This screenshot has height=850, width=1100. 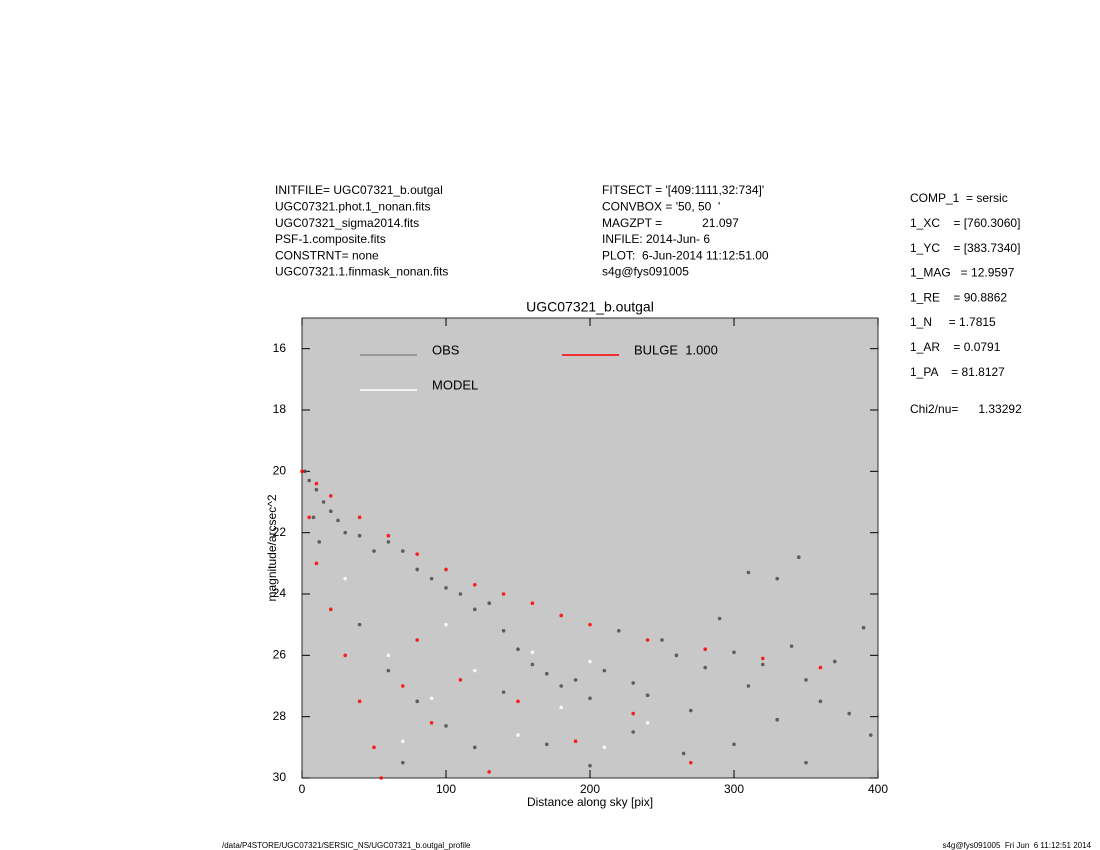 What do you see at coordinates (280, 716) in the screenshot?
I see `y-tick-label: 28` at bounding box center [280, 716].